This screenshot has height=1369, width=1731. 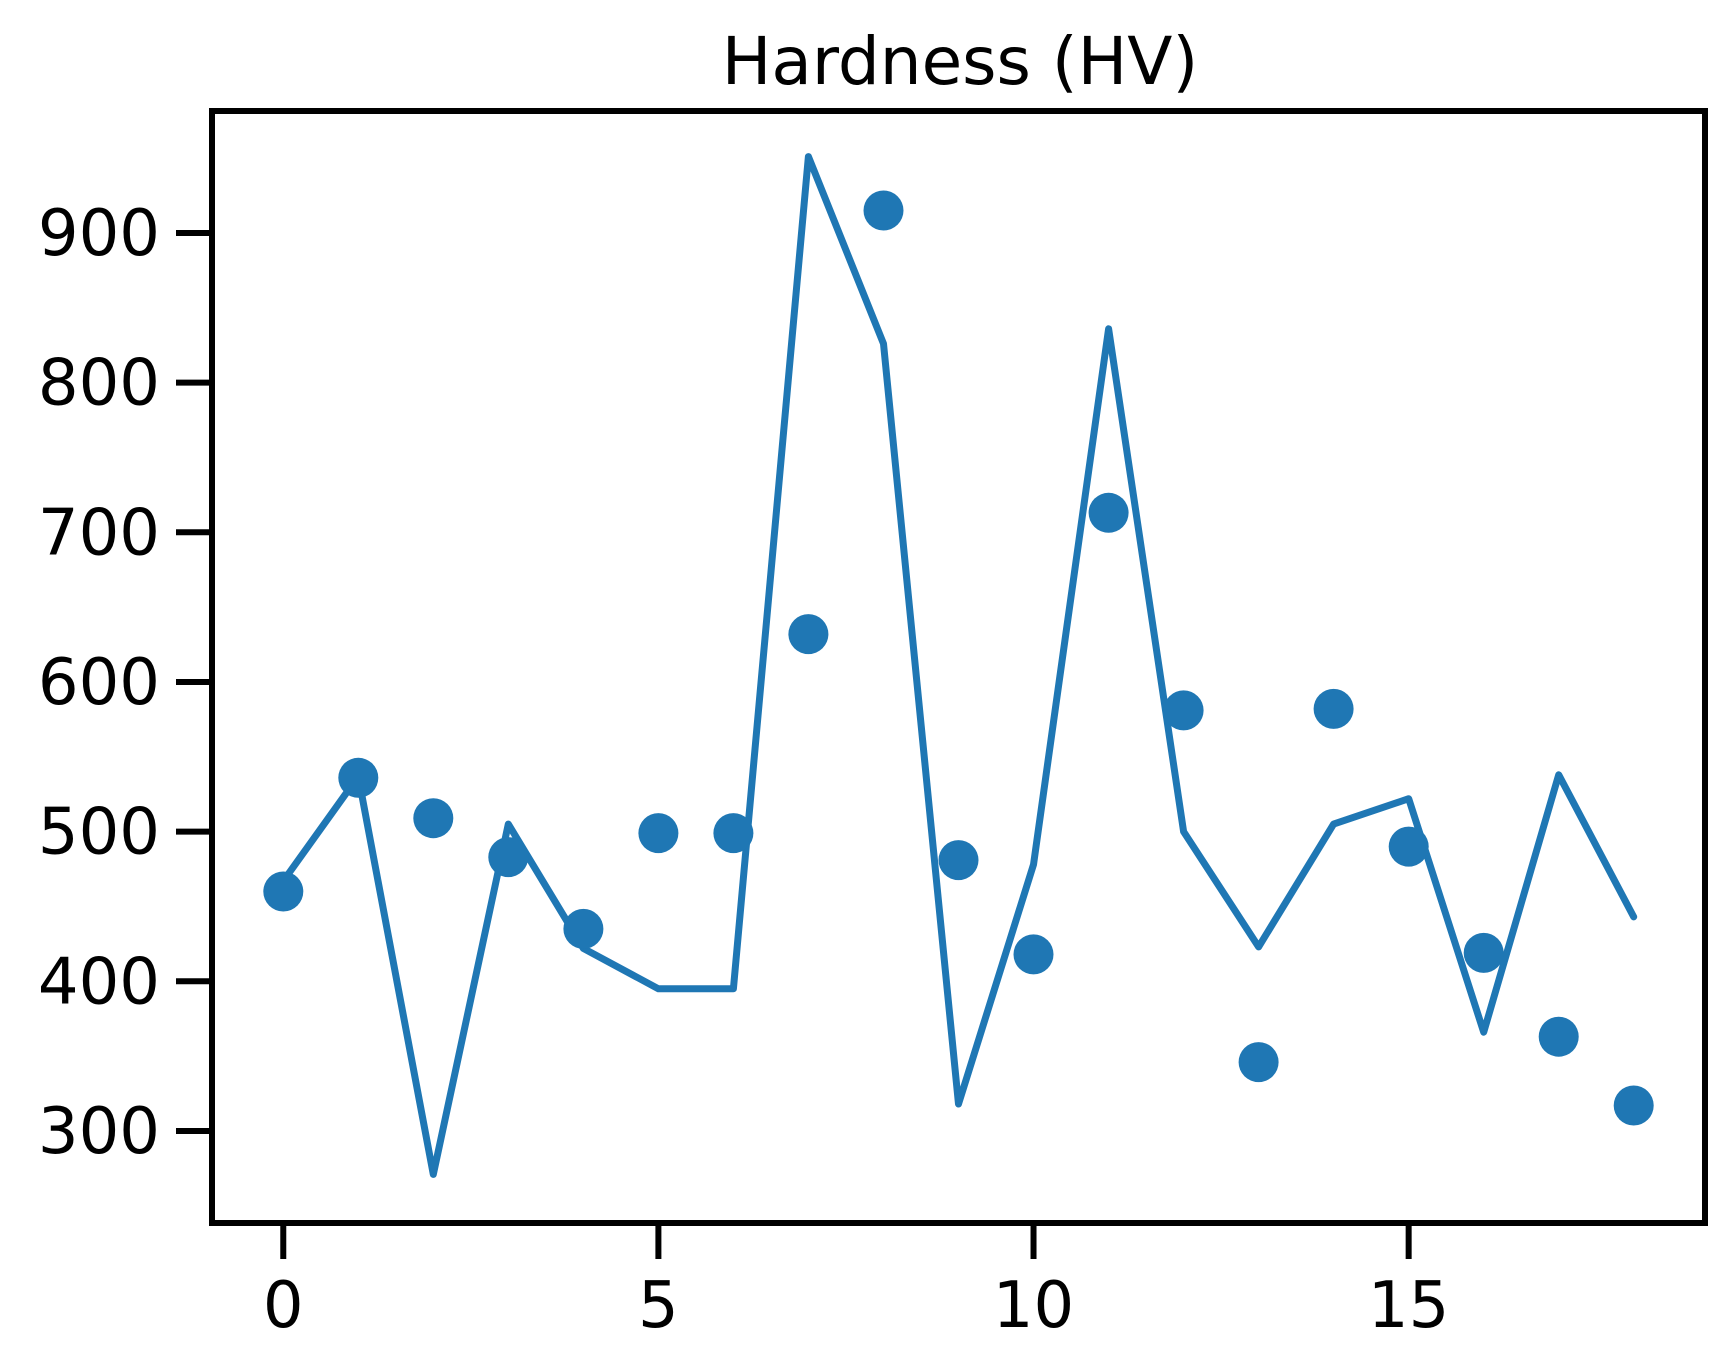 What do you see at coordinates (99, 384) in the screenshot?
I see `y-tick-label: 800` at bounding box center [99, 384].